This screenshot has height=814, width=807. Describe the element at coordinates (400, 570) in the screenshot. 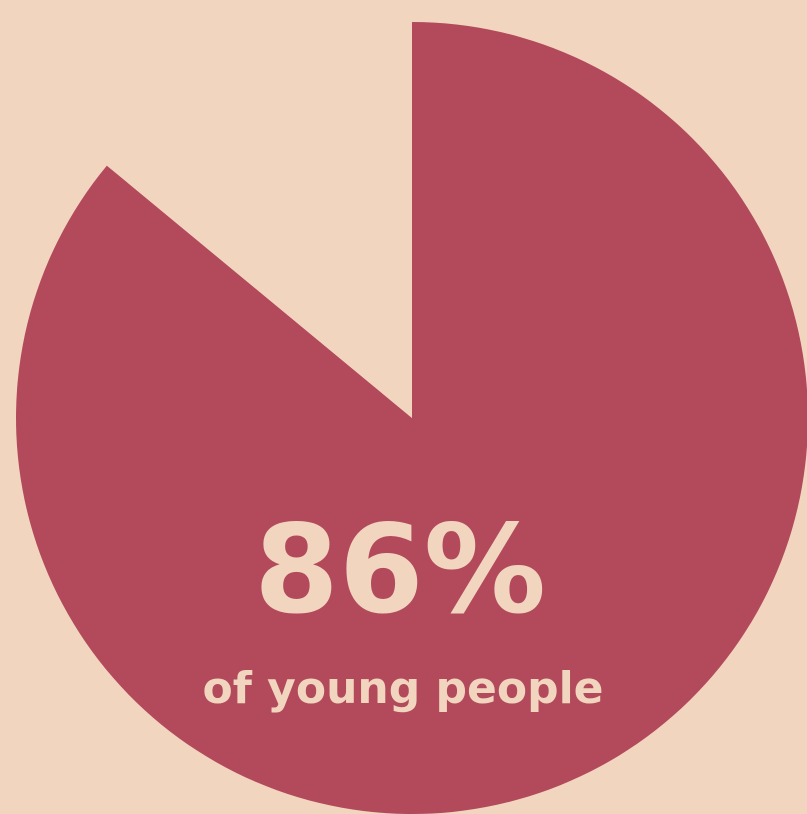

I see `percentage-label: 86%` at that location.